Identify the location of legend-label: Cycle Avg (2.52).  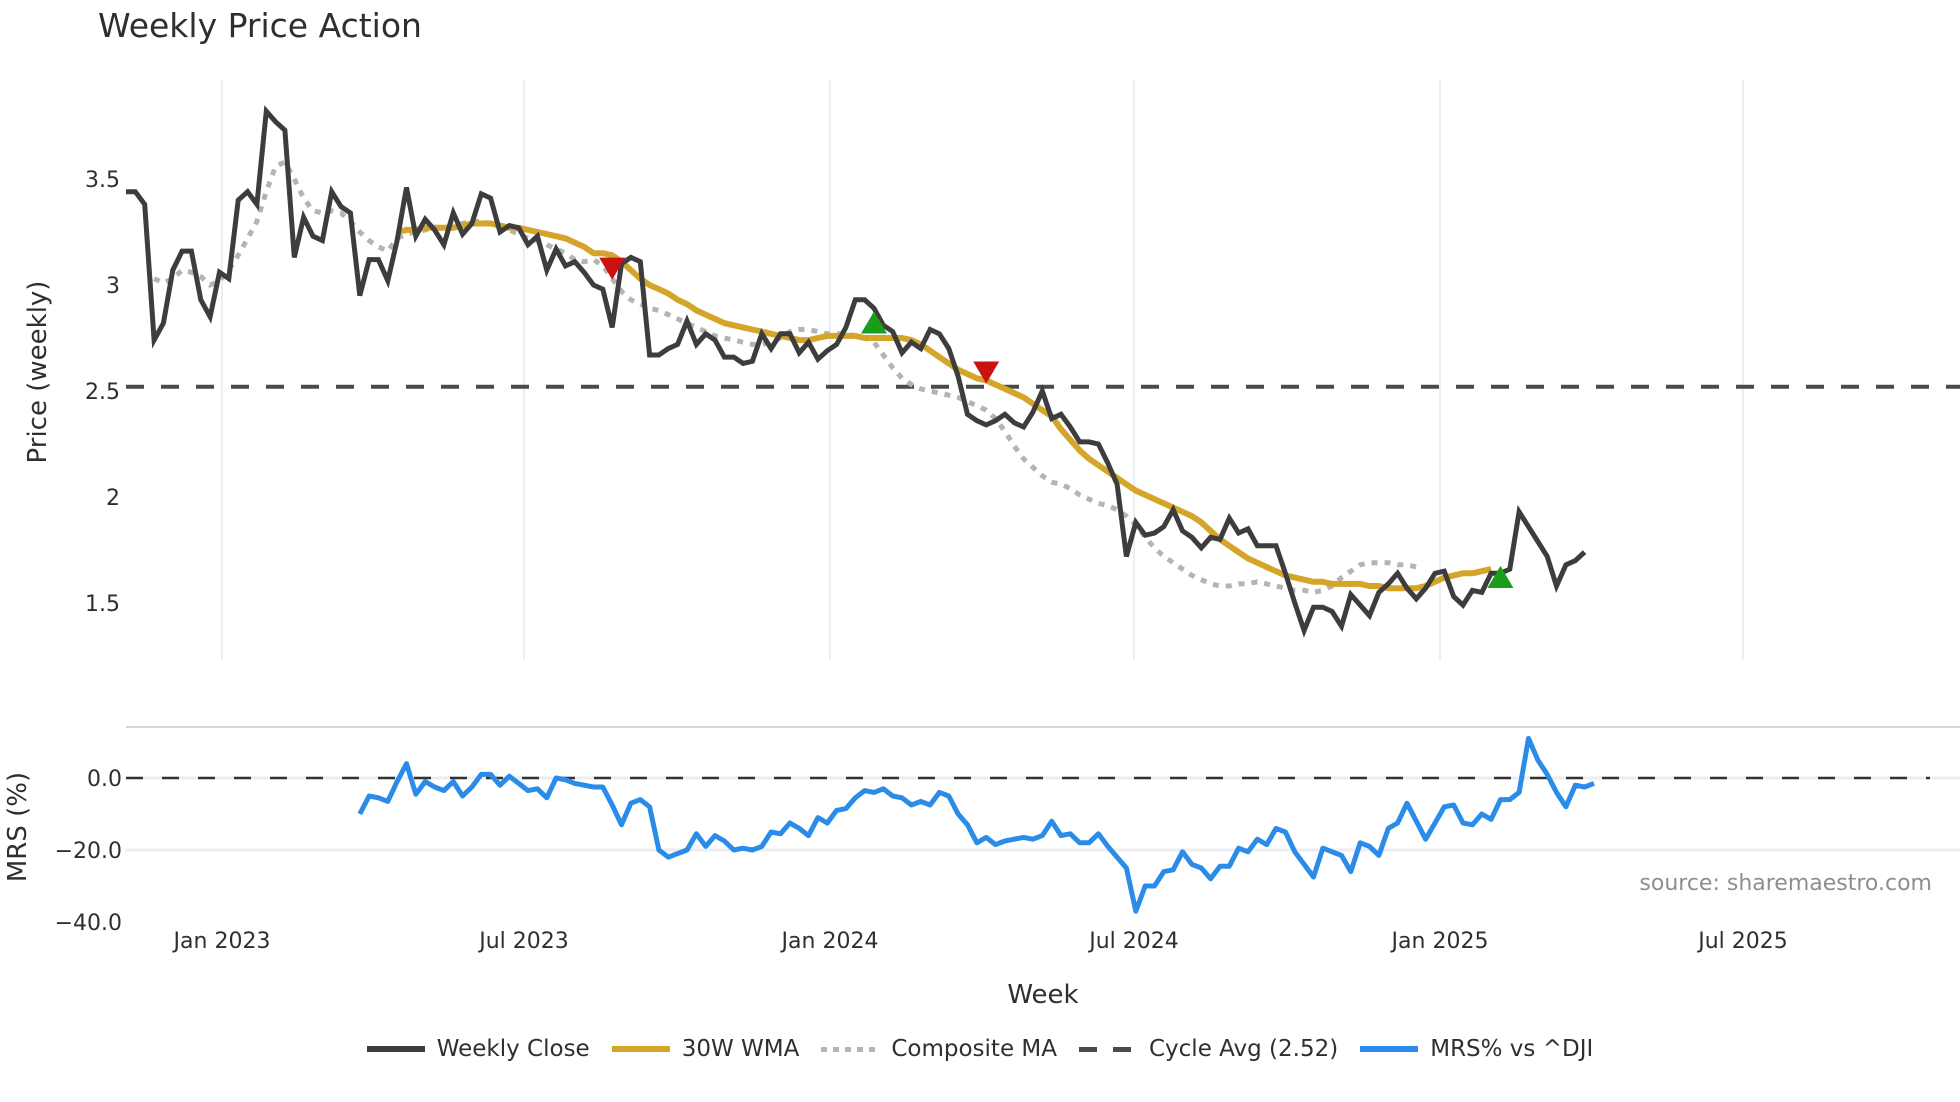
(1243, 1049).